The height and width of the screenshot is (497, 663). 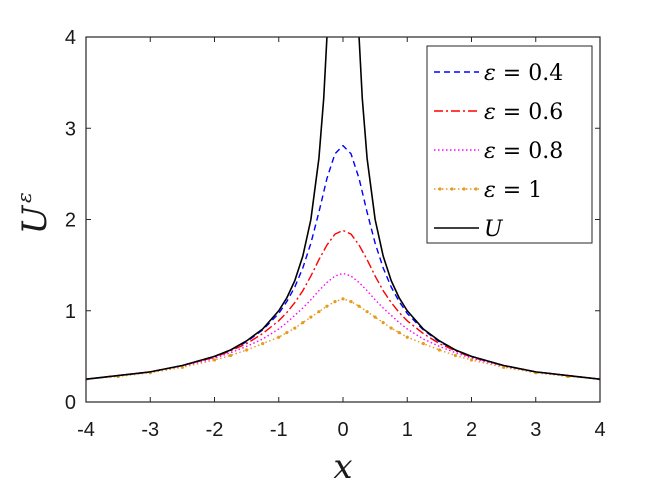 I want to click on y-axis-label-base: U, so click(x=35, y=219).